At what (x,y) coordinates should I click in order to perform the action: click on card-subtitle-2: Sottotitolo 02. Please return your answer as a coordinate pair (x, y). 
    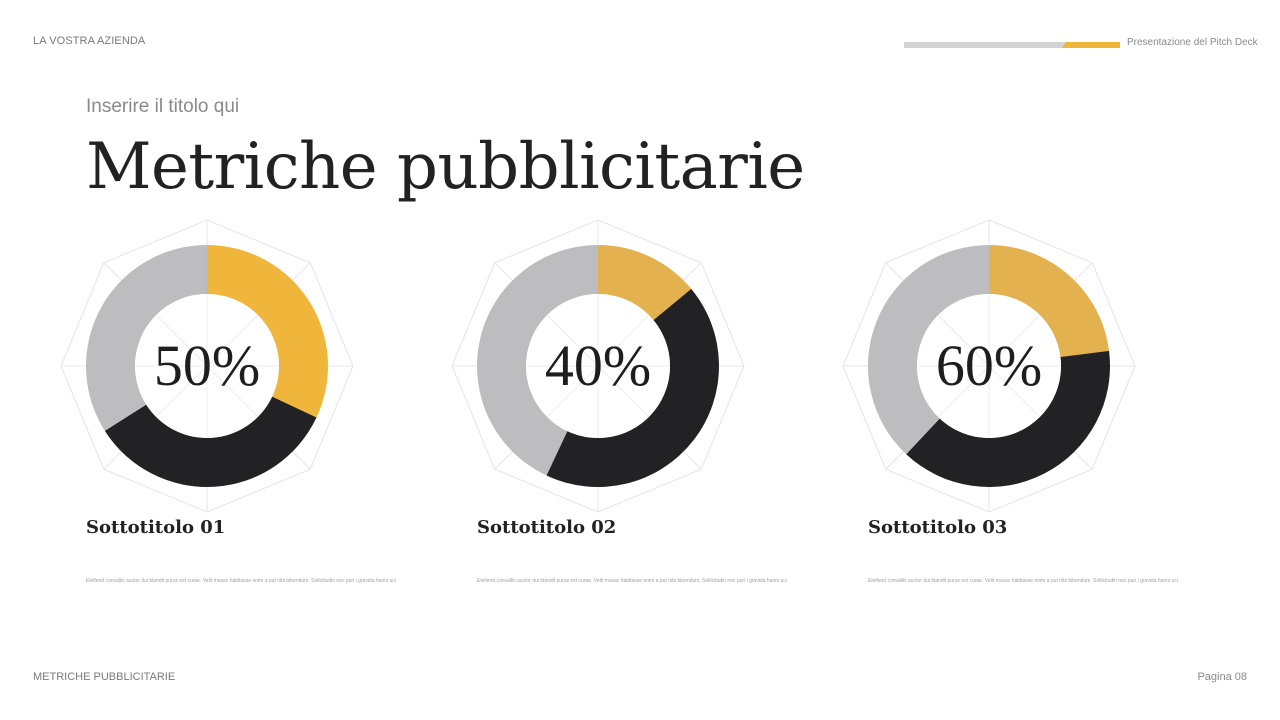
    Looking at the image, I should click on (547, 527).